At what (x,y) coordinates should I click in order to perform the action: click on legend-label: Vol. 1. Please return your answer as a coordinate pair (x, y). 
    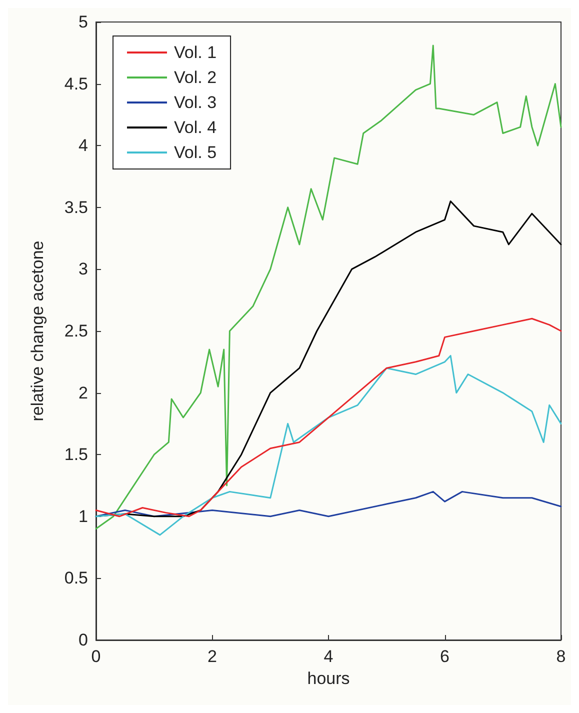
    Looking at the image, I should click on (195, 52).